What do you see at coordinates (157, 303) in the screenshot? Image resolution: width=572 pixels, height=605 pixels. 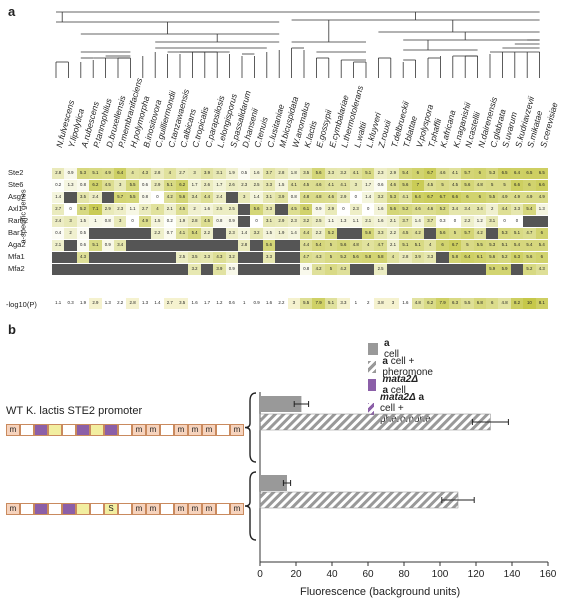 I see `pval-cell: 1.4` at bounding box center [157, 303].